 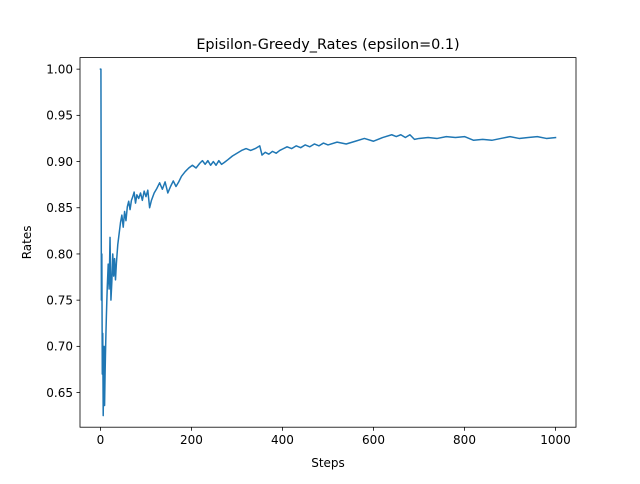 What do you see at coordinates (282, 440) in the screenshot?
I see `x-tick-label: 400` at bounding box center [282, 440].